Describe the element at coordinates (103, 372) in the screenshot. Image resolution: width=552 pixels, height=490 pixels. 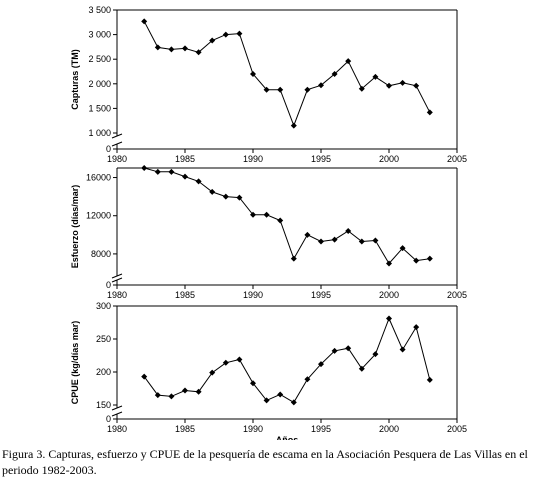
I see `y-tick-label: 200` at that location.